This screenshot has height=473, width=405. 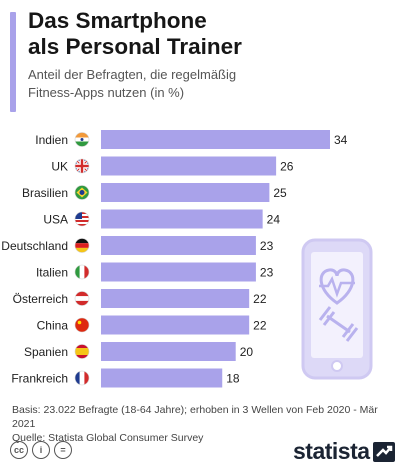 What do you see at coordinates (341, 140) in the screenshot?
I see `value-label: 34` at bounding box center [341, 140].